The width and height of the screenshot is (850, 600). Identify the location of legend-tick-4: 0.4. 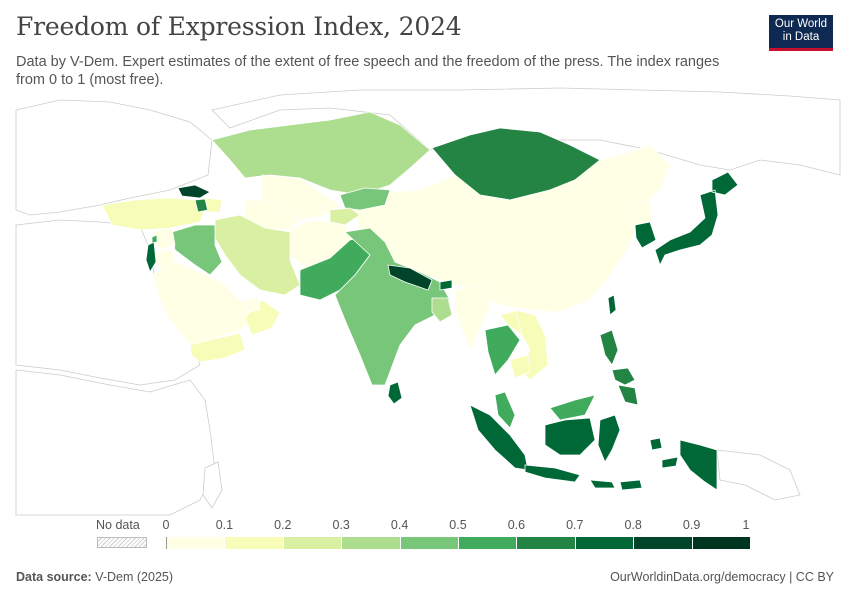
(399, 525).